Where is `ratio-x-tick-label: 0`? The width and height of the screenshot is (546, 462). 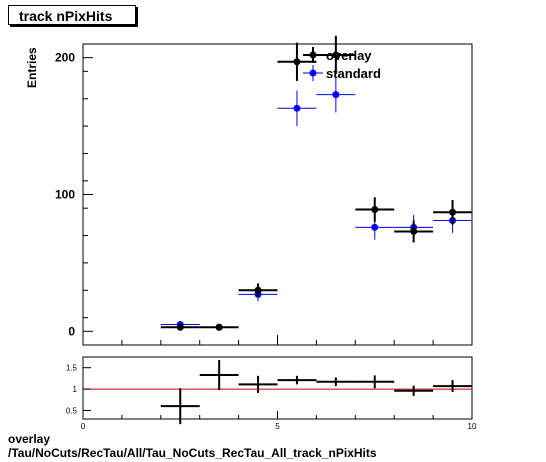 ratio-x-tick-label: 0 is located at coordinates (83, 426).